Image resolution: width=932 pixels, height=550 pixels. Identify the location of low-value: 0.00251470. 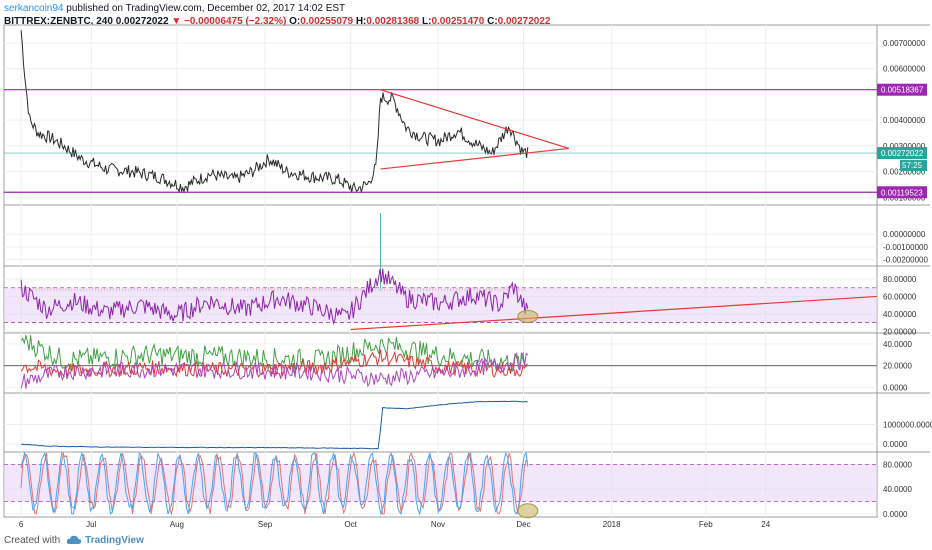
(458, 21).